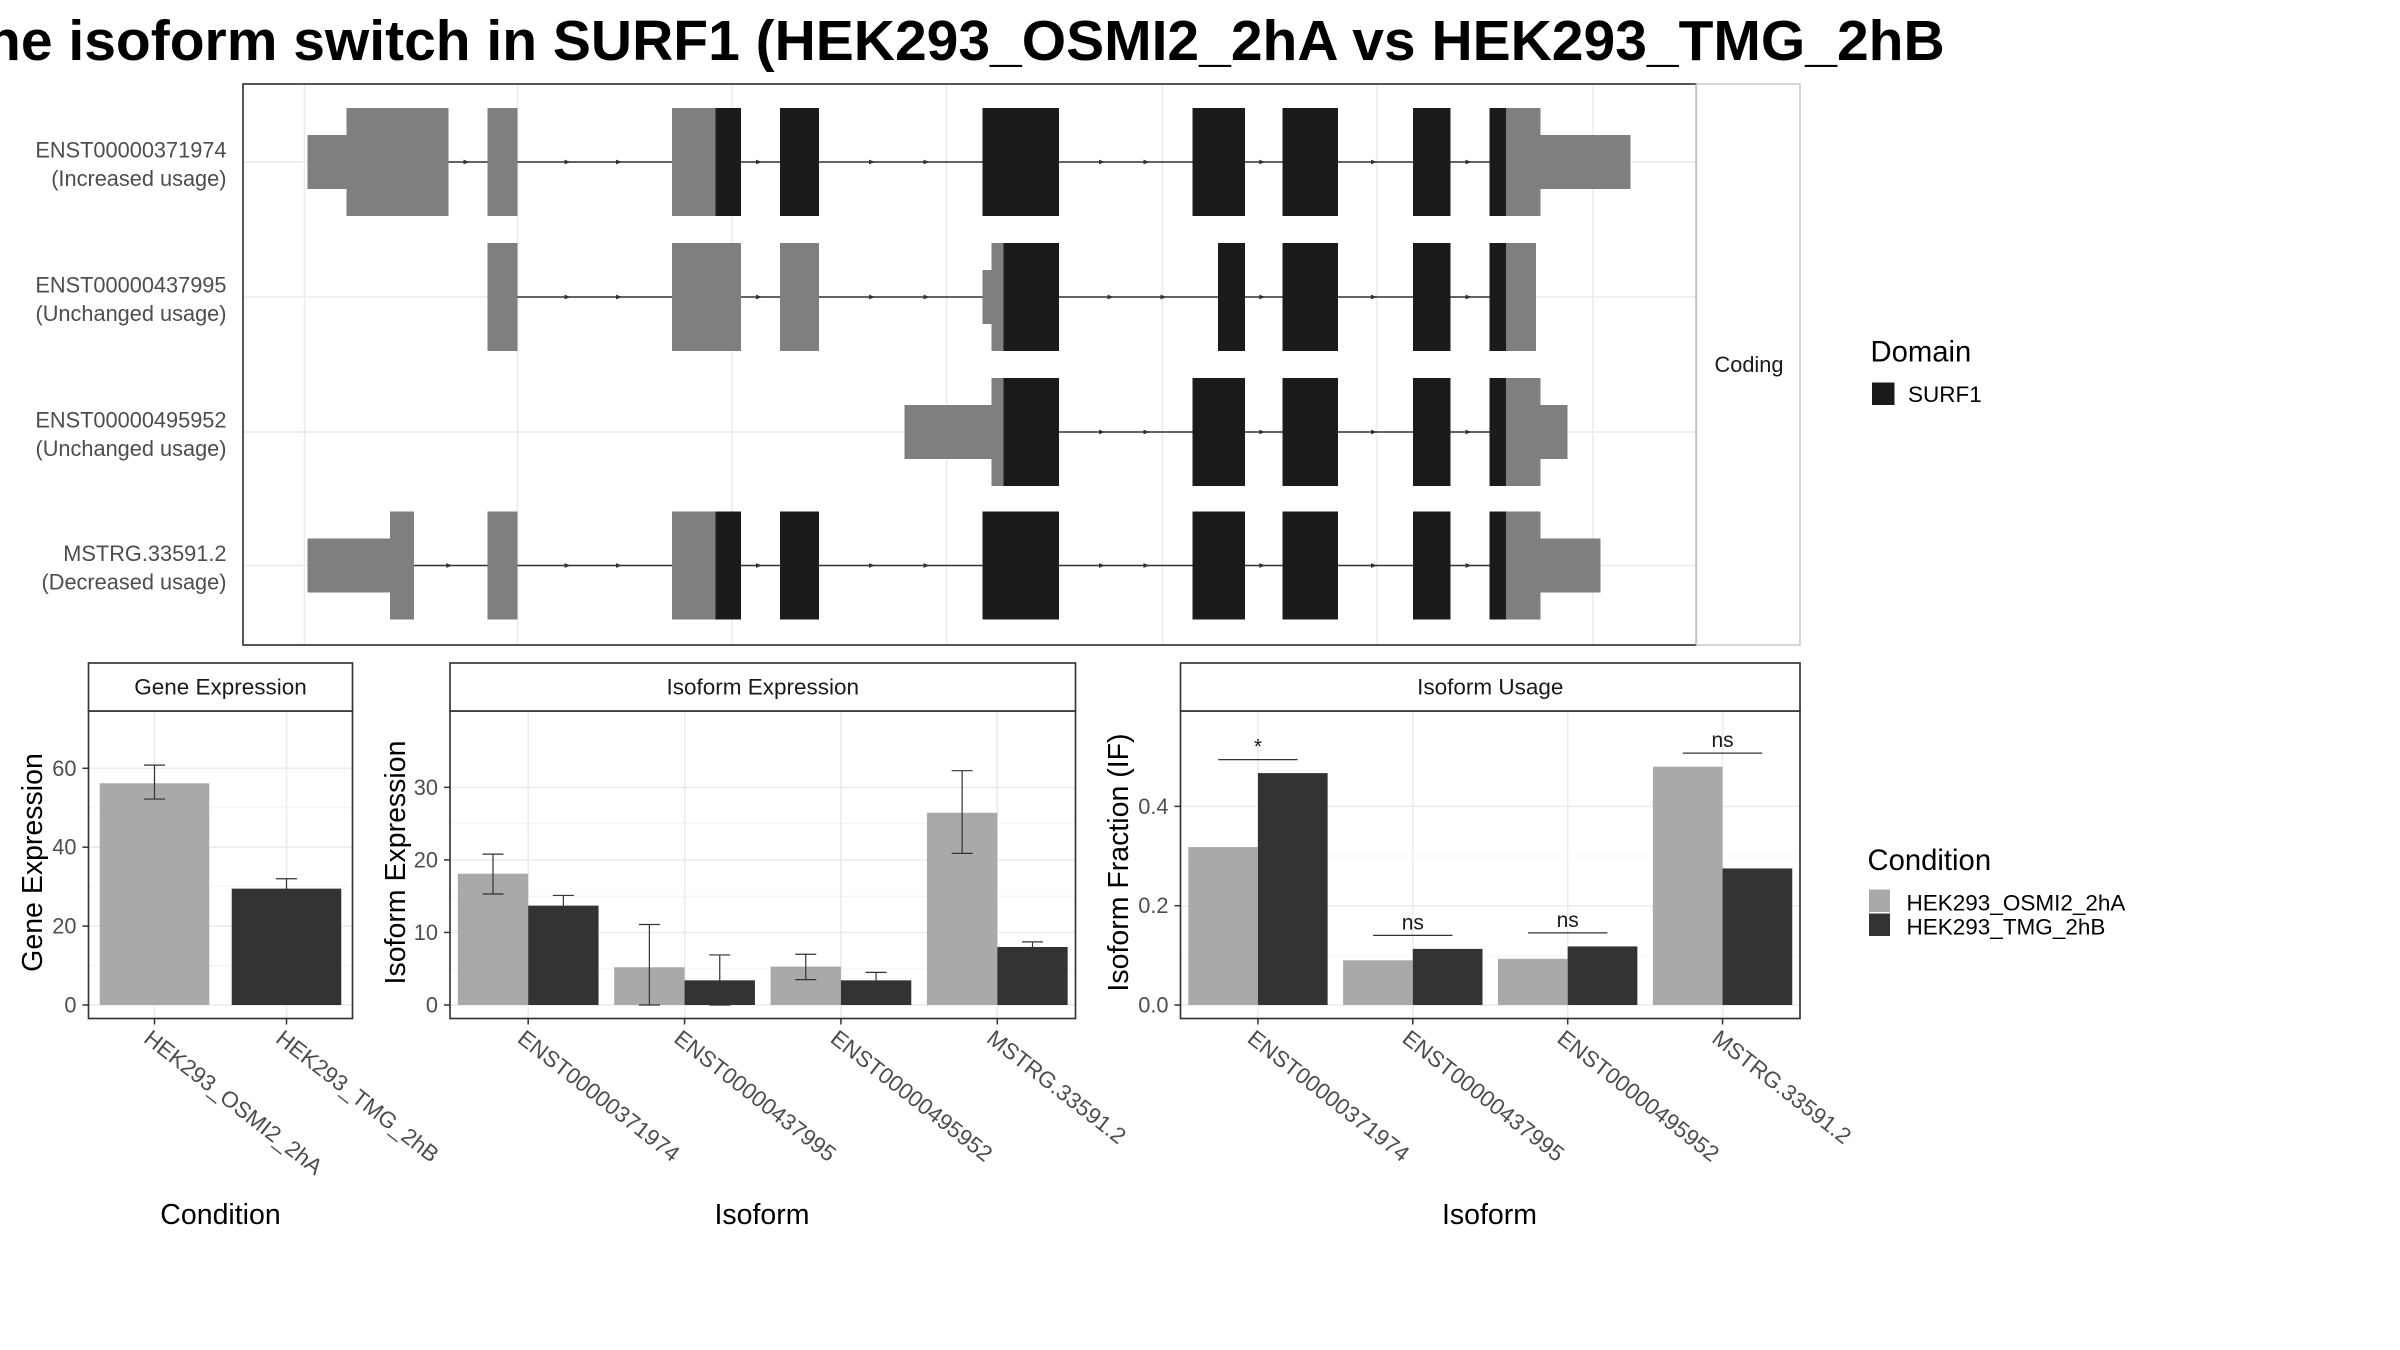 This screenshot has width=2400, height=1350. Describe the element at coordinates (1883, 393) in the screenshot. I see `domain-legend-key` at that location.